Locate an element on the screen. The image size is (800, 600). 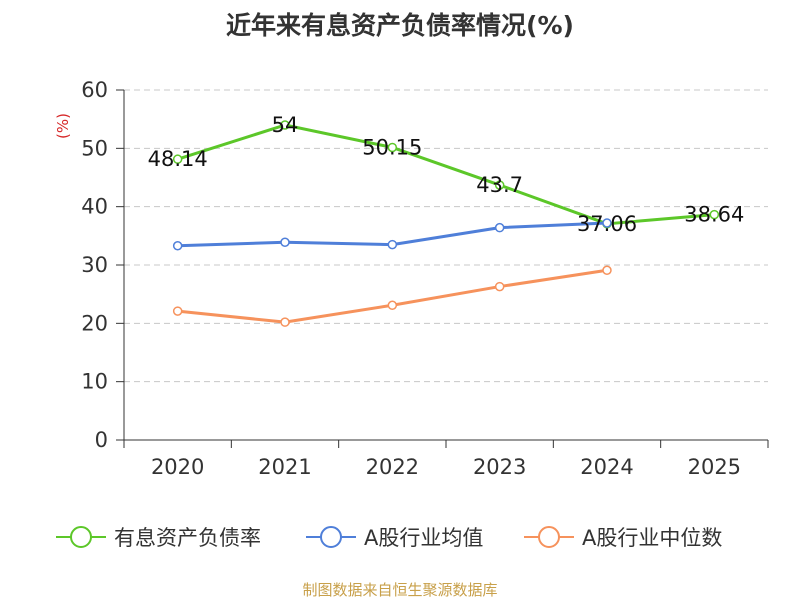
data-label: 43.7 is located at coordinates (499, 185).